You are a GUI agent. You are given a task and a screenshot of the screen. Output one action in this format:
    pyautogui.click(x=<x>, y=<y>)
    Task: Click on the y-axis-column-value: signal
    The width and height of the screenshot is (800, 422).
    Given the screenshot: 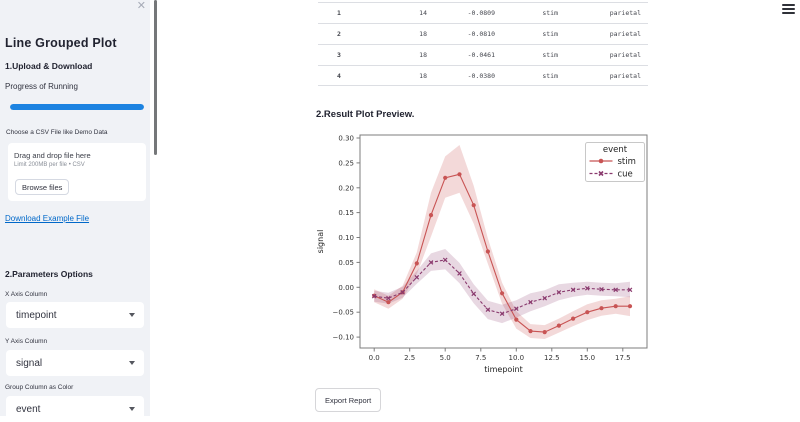 What is the action you would take?
    pyautogui.click(x=29, y=363)
    